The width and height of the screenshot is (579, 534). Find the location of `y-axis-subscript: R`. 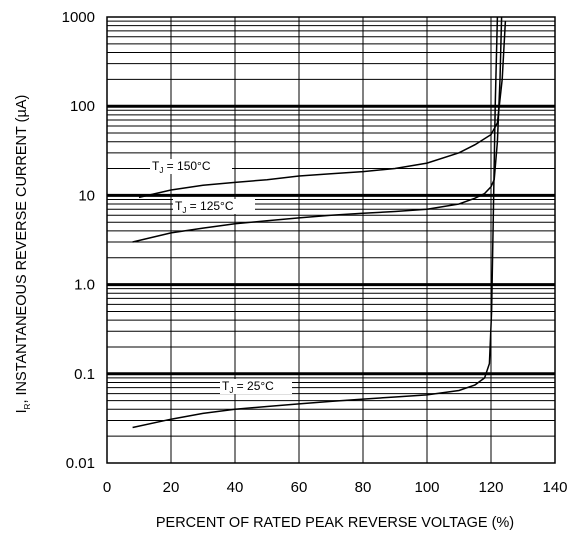

y-axis-subscript: R is located at coordinates (27, 406).